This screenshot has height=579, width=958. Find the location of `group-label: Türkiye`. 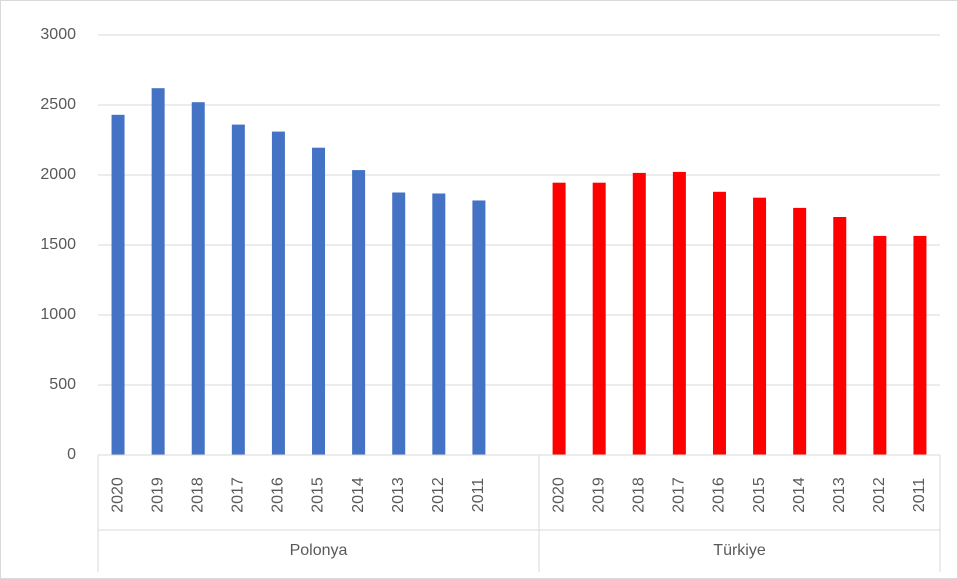

group-label: Türkiye is located at coordinates (739, 550).